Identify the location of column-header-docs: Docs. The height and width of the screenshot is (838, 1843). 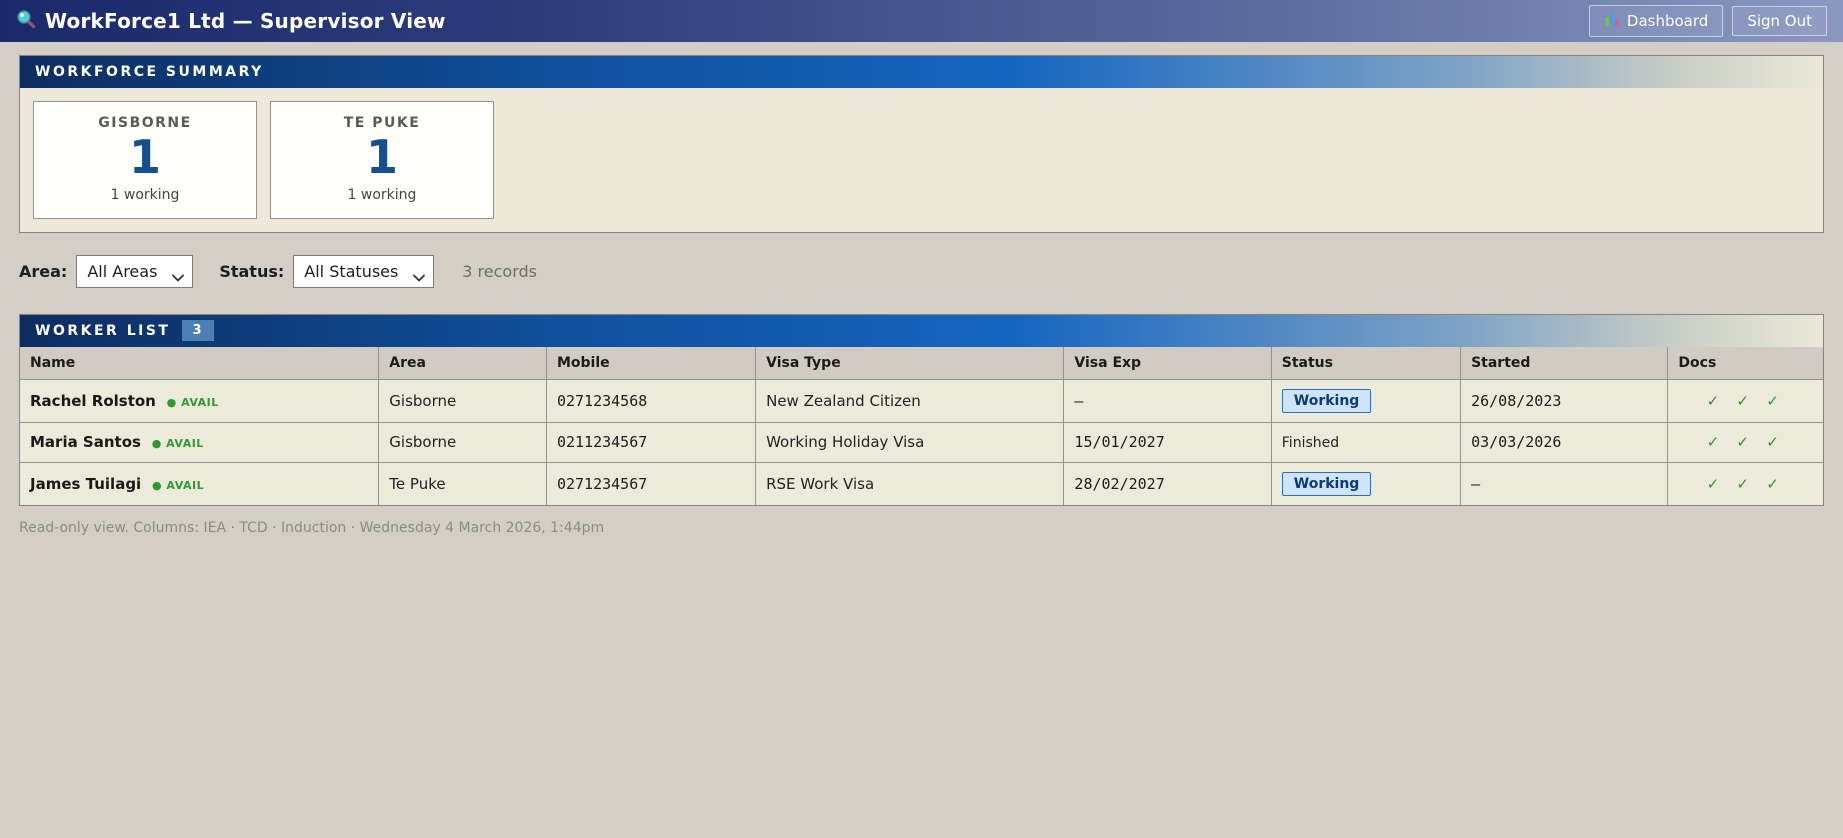
(1745, 363).